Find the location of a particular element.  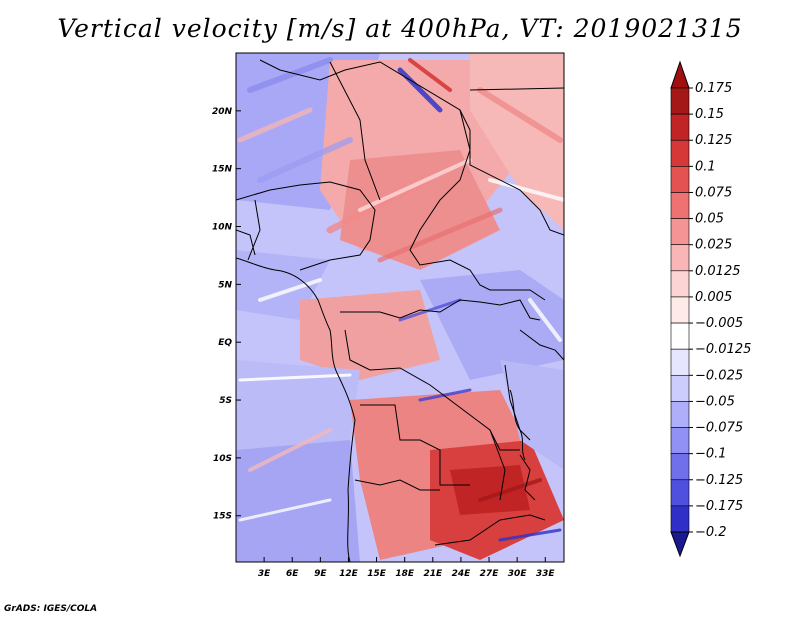

y-tick-label: EQ is located at coordinates (225, 343).